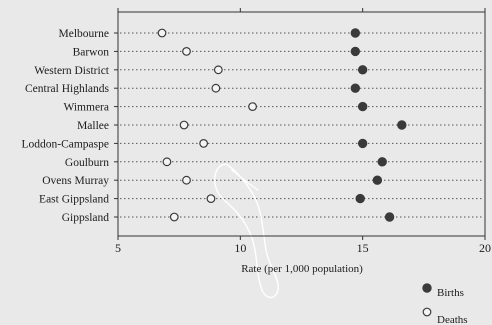 The width and height of the screenshot is (492, 325). Describe the element at coordinates (86, 218) in the screenshot. I see `region-label: Gippsland` at that location.